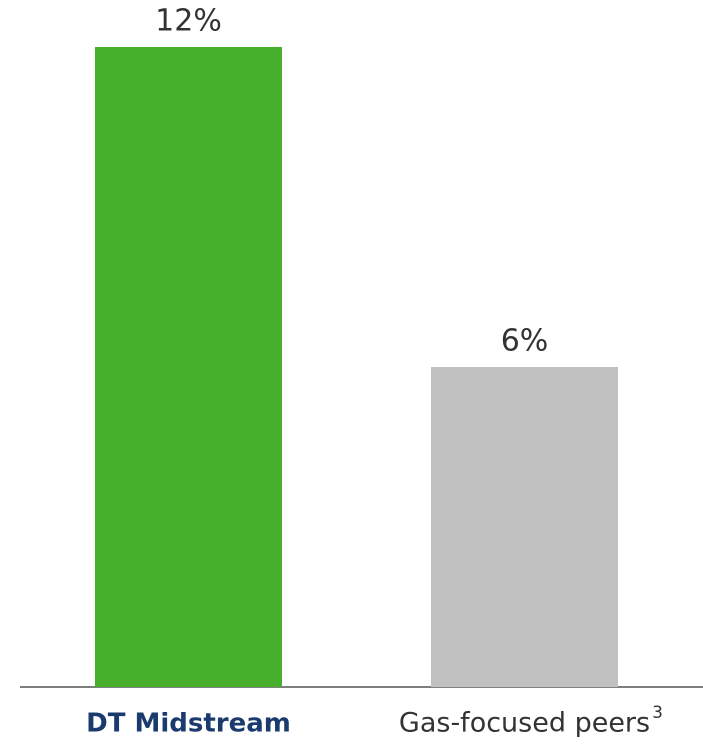 Image resolution: width=703 pixels, height=751 pixels. What do you see at coordinates (657, 713) in the screenshot?
I see `footnote-marker: 3` at bounding box center [657, 713].